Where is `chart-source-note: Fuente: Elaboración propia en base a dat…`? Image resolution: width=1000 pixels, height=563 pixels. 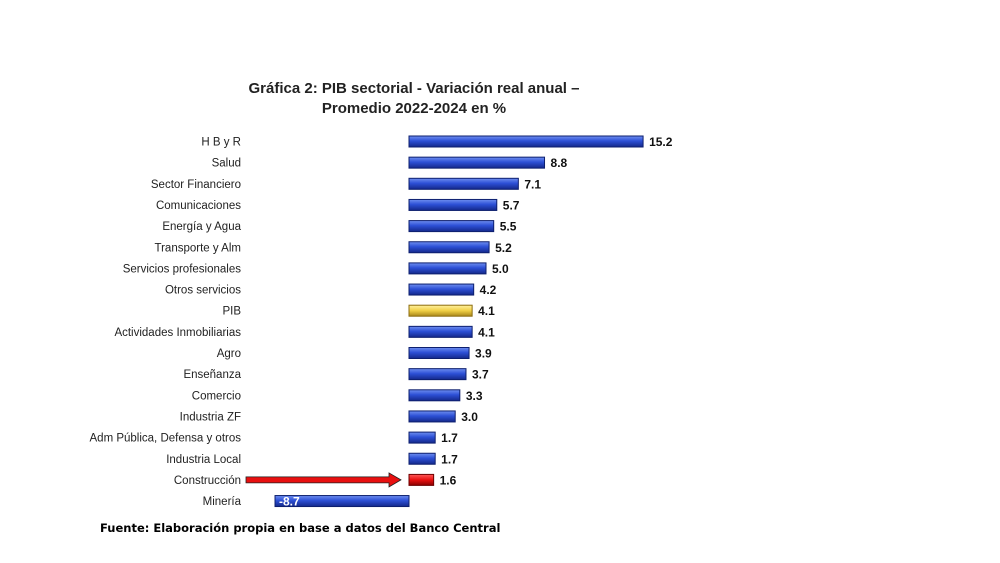 chart-source-note: Fuente: Elaboración propia en base a dat… is located at coordinates (300, 528).